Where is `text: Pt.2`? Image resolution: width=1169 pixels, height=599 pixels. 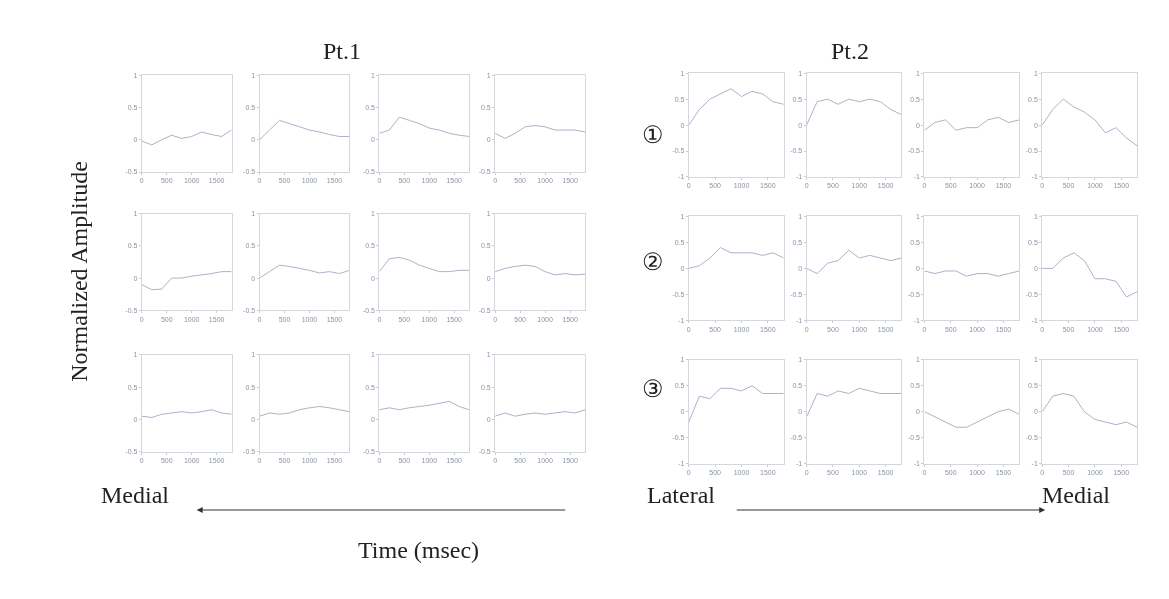
text: Pt.2 is located at coordinates (850, 51).